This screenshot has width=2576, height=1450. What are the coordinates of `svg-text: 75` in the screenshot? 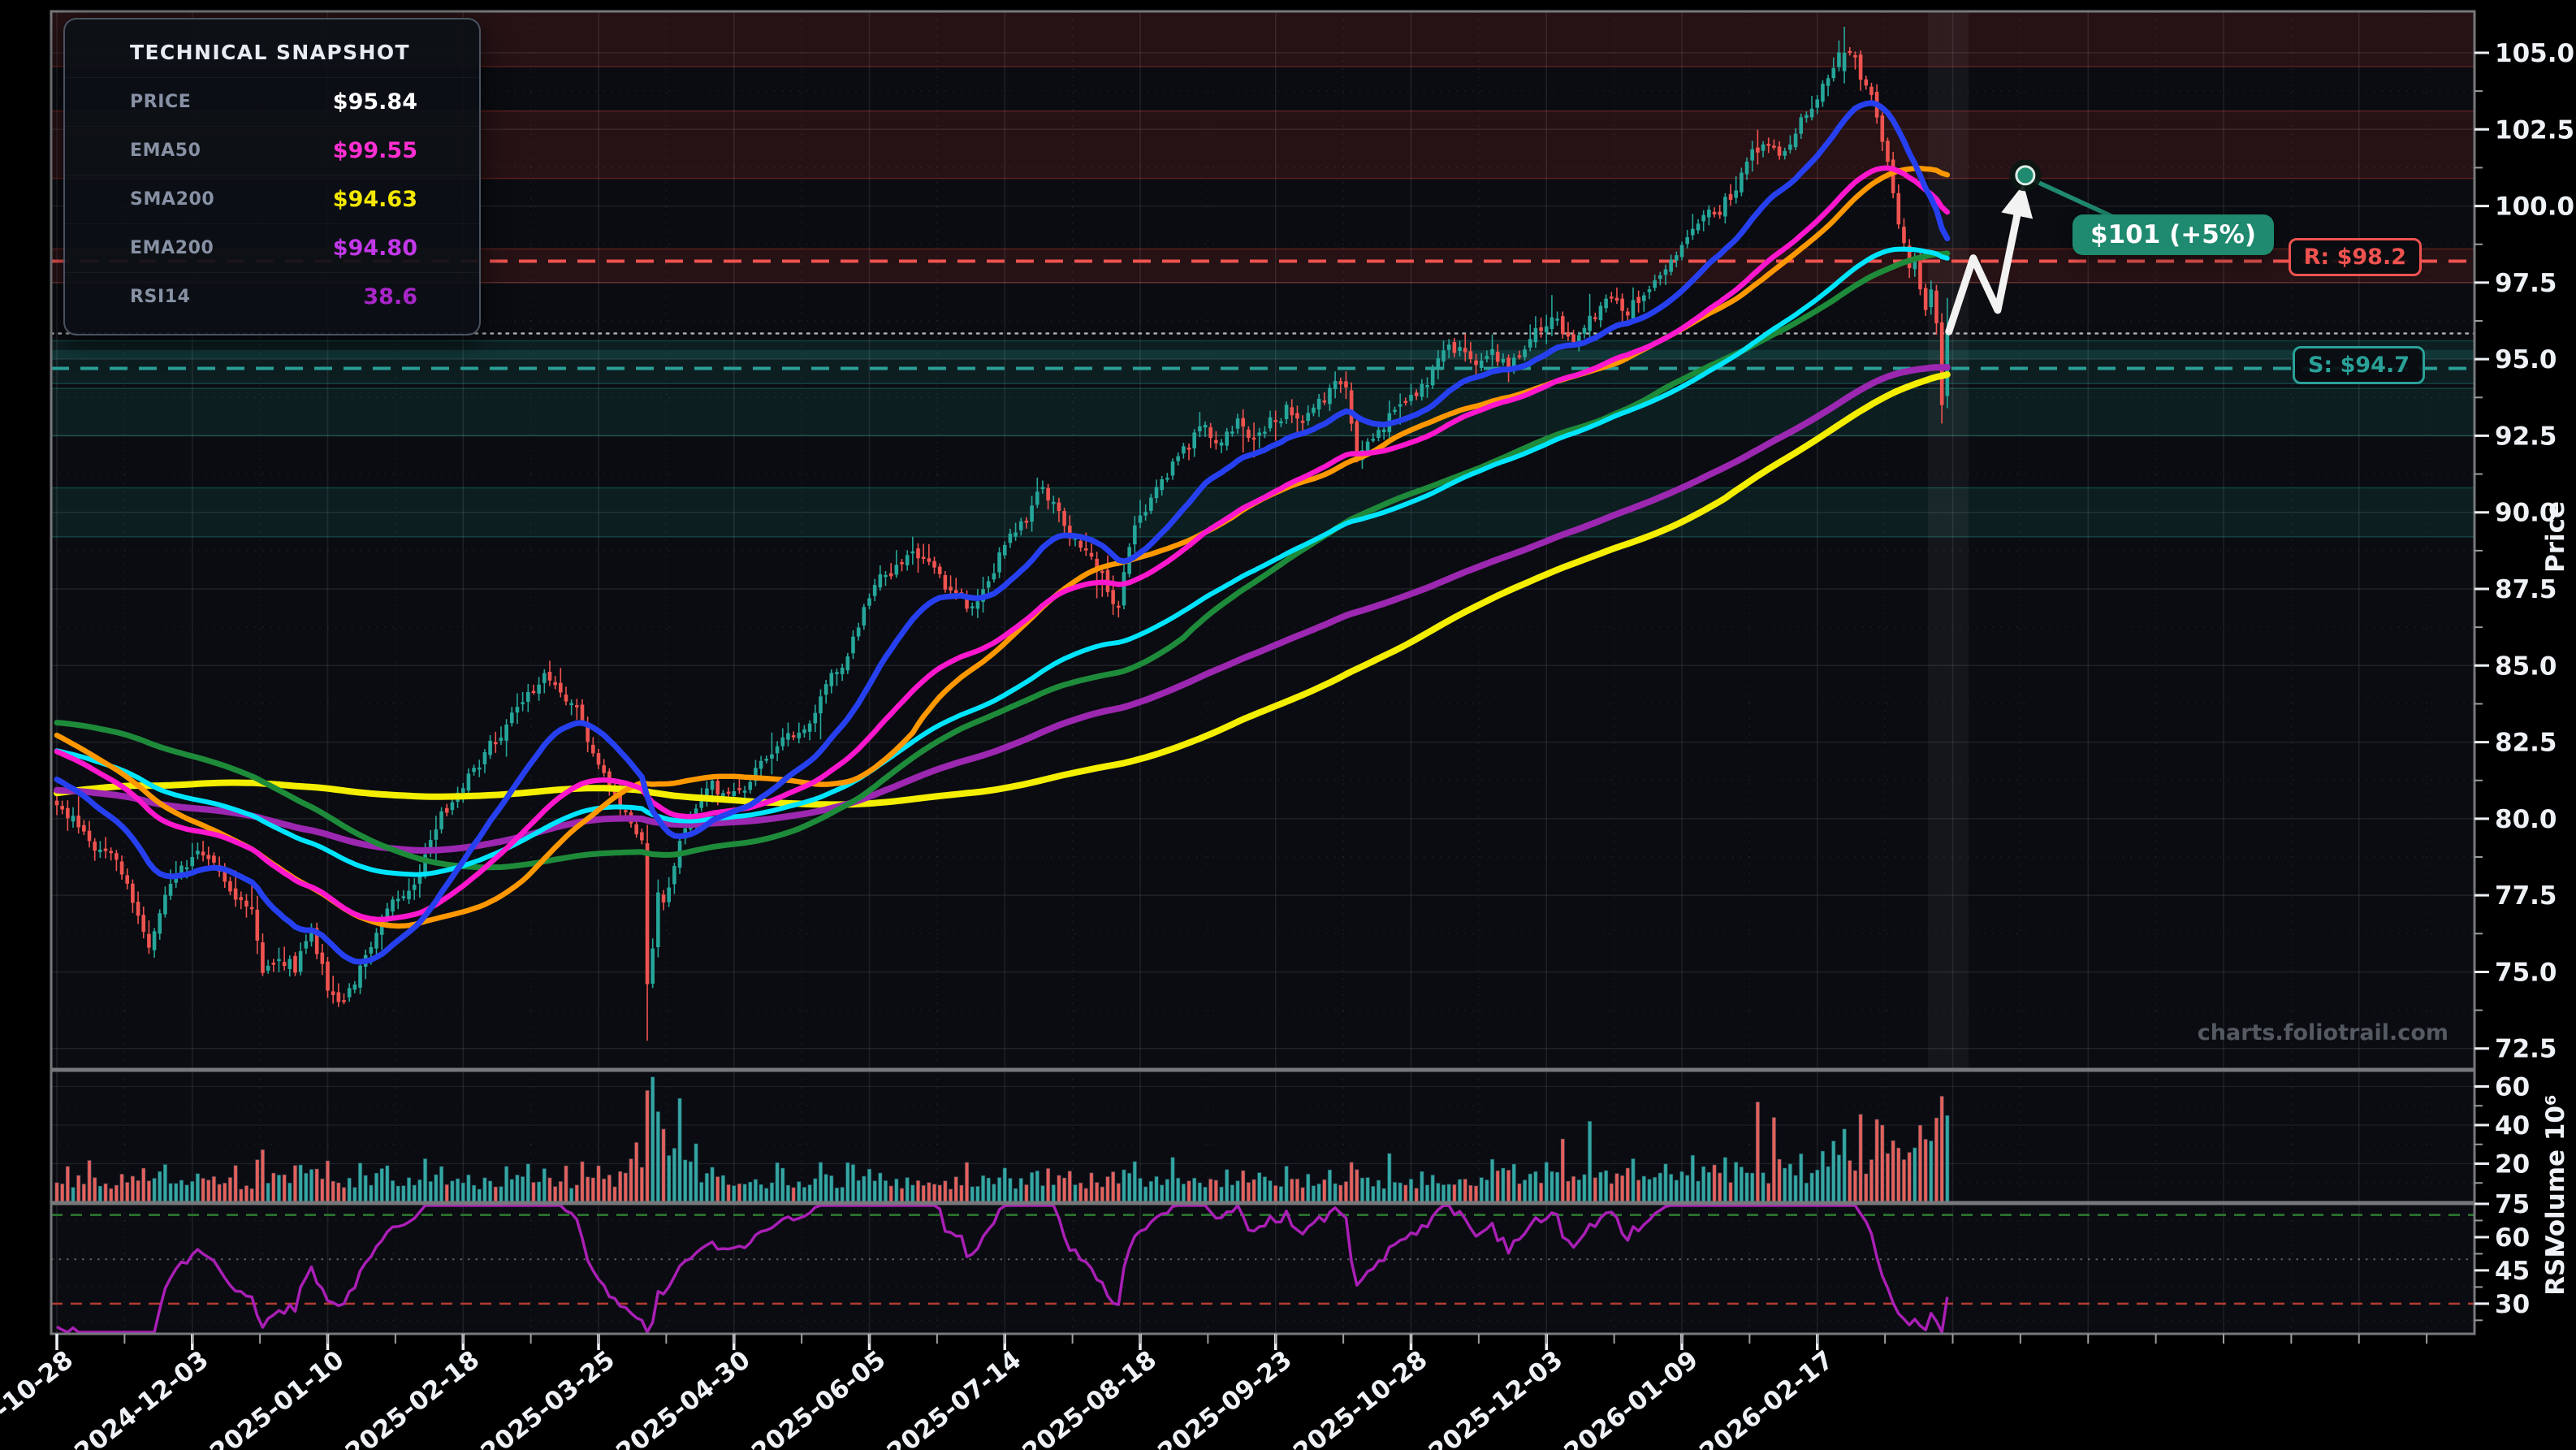 It's located at (2512, 1204).